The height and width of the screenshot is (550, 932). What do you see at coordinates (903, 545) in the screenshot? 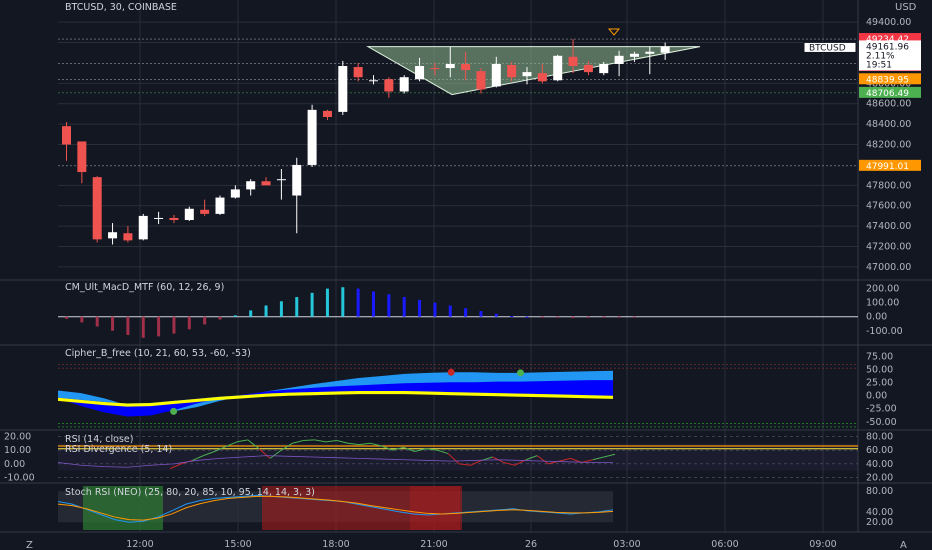
I see `auto-scale-icon: A` at bounding box center [903, 545].